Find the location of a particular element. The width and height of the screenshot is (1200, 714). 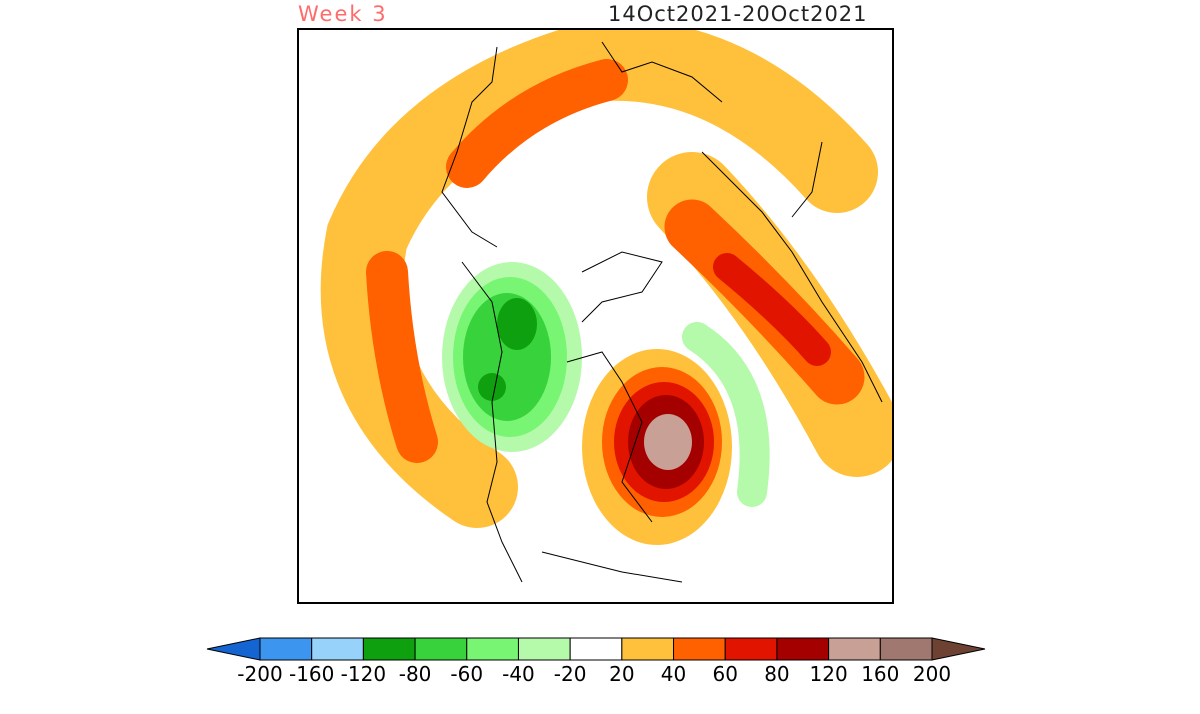

colorbar-label: -40 is located at coordinates (518, 674).